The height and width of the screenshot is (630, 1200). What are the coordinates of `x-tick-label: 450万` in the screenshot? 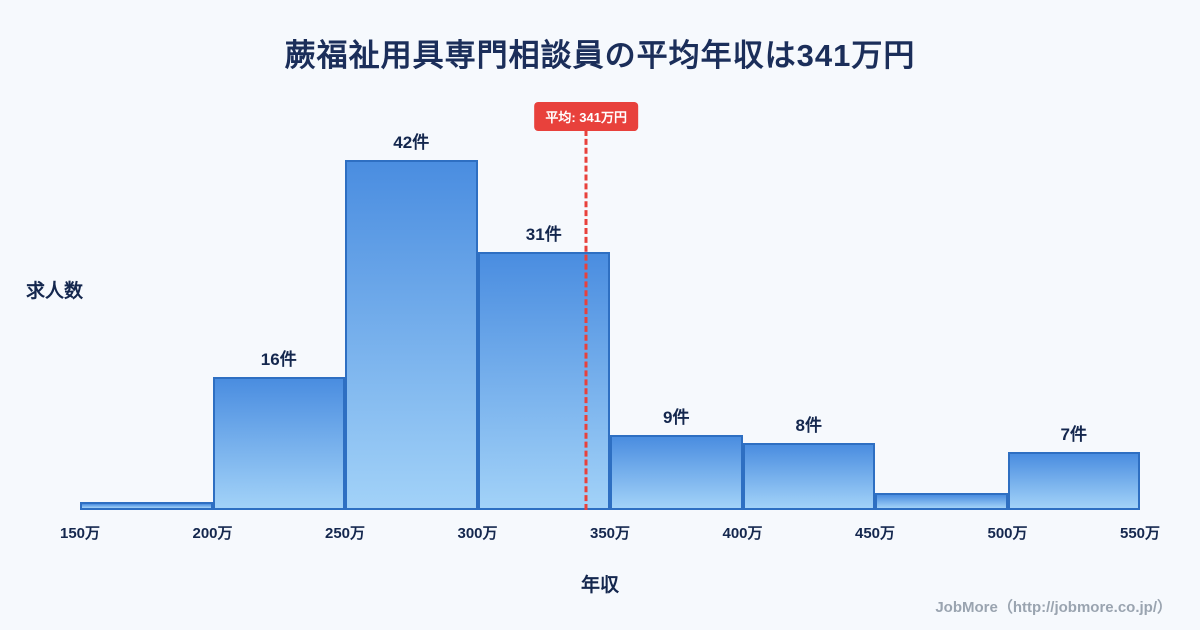 It's located at (875, 533).